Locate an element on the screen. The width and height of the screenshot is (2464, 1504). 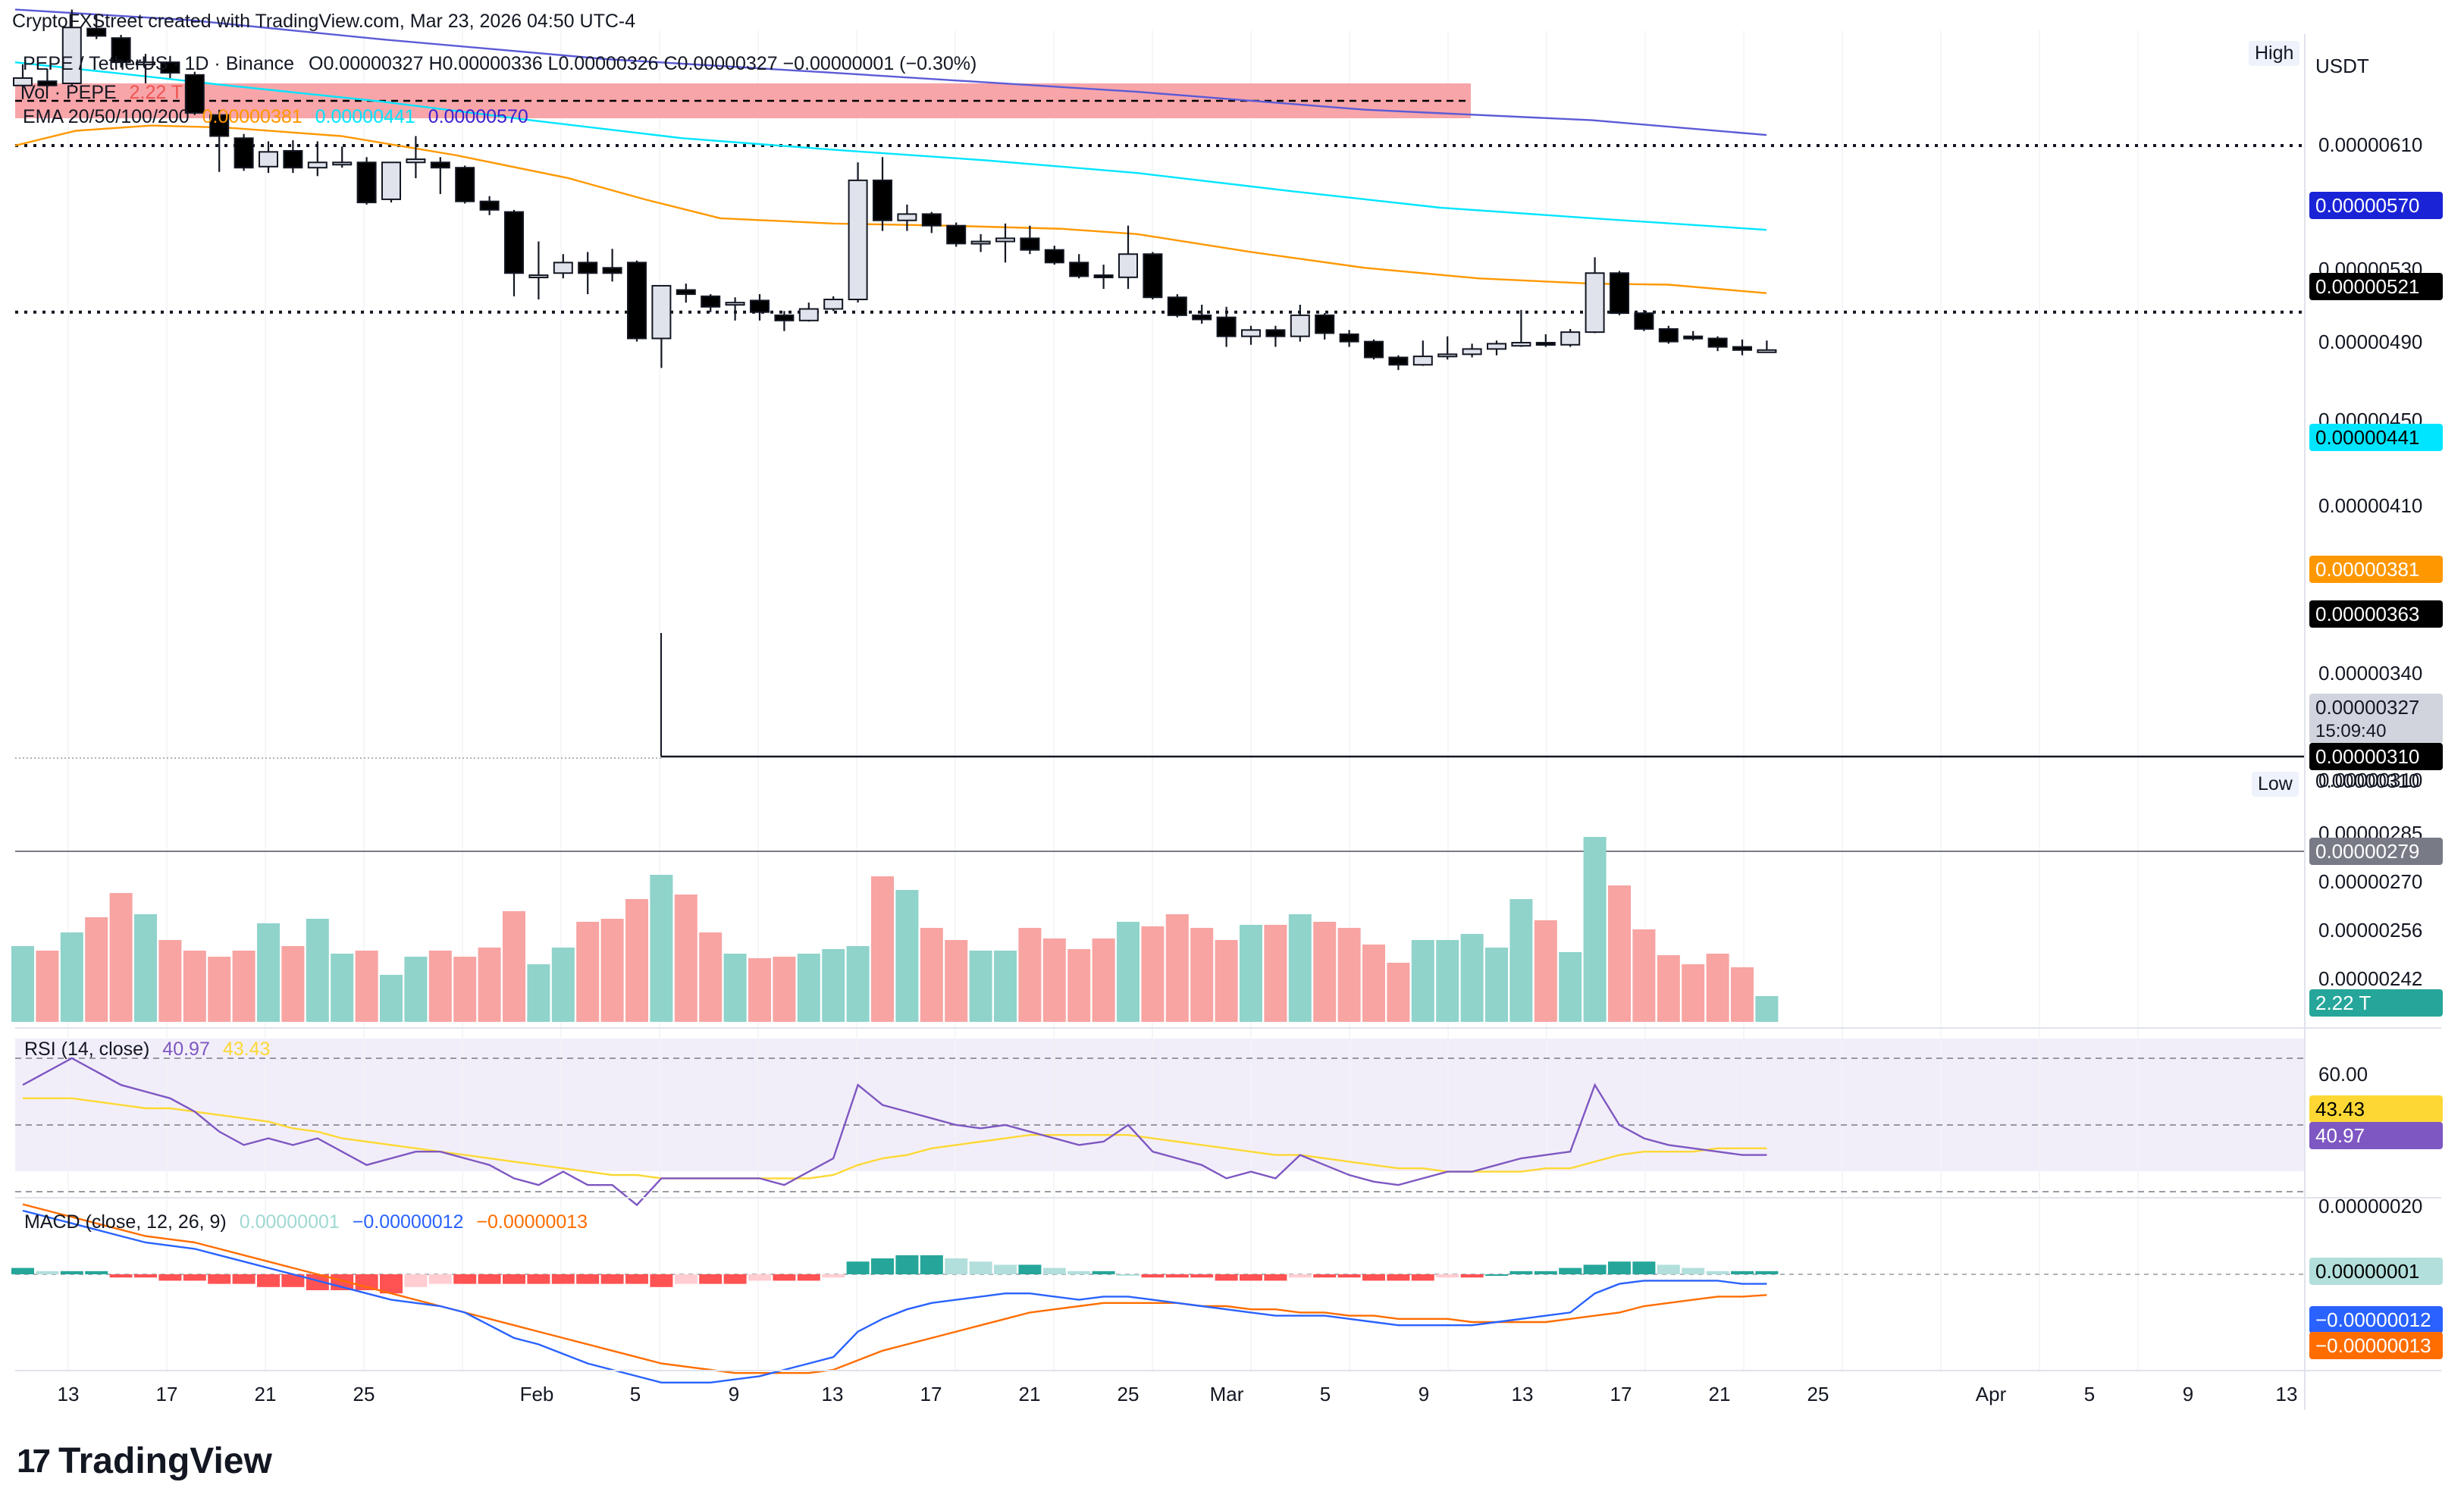
macd-badge-bg is located at coordinates (2376, 1319).